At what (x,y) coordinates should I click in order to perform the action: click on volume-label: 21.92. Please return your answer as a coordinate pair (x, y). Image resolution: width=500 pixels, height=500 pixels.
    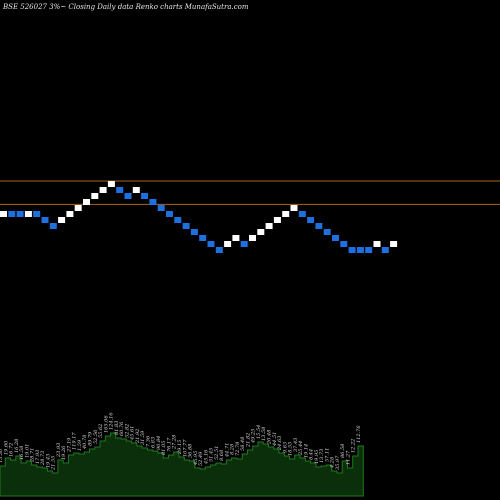
    Looking at the image, I should click on (138, 436).